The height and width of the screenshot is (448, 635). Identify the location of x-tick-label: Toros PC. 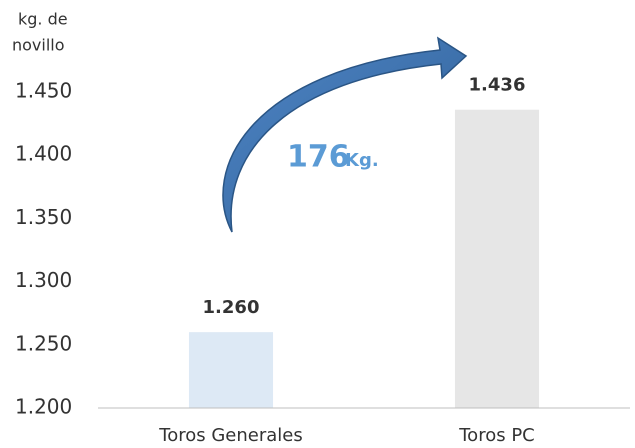
(496, 435).